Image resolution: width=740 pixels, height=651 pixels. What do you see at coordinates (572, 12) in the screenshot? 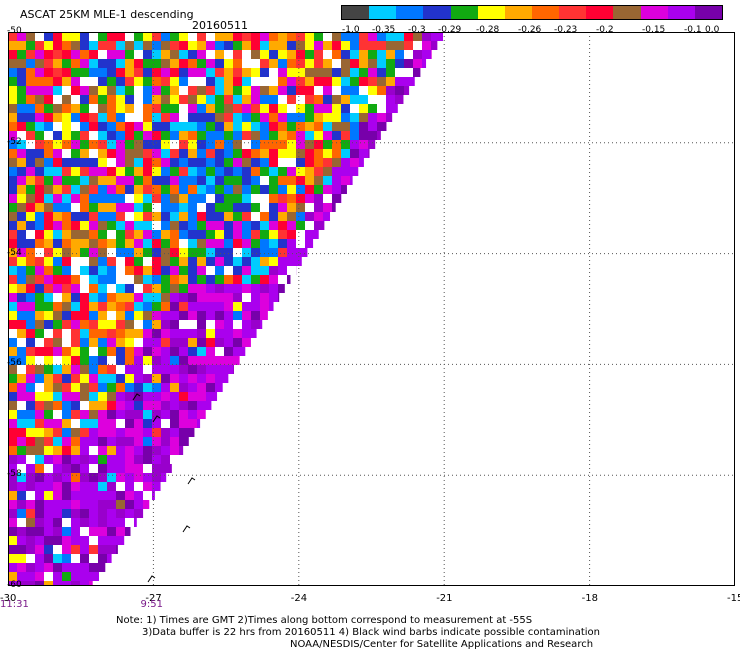
I see `colorbar-swatch` at bounding box center [572, 12].